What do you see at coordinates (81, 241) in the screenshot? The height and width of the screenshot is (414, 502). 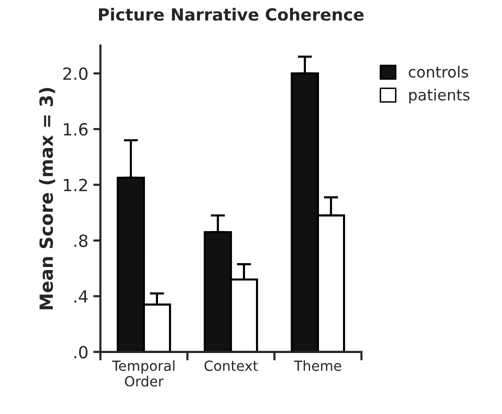 I see `y-tick-label: .8` at bounding box center [81, 241].